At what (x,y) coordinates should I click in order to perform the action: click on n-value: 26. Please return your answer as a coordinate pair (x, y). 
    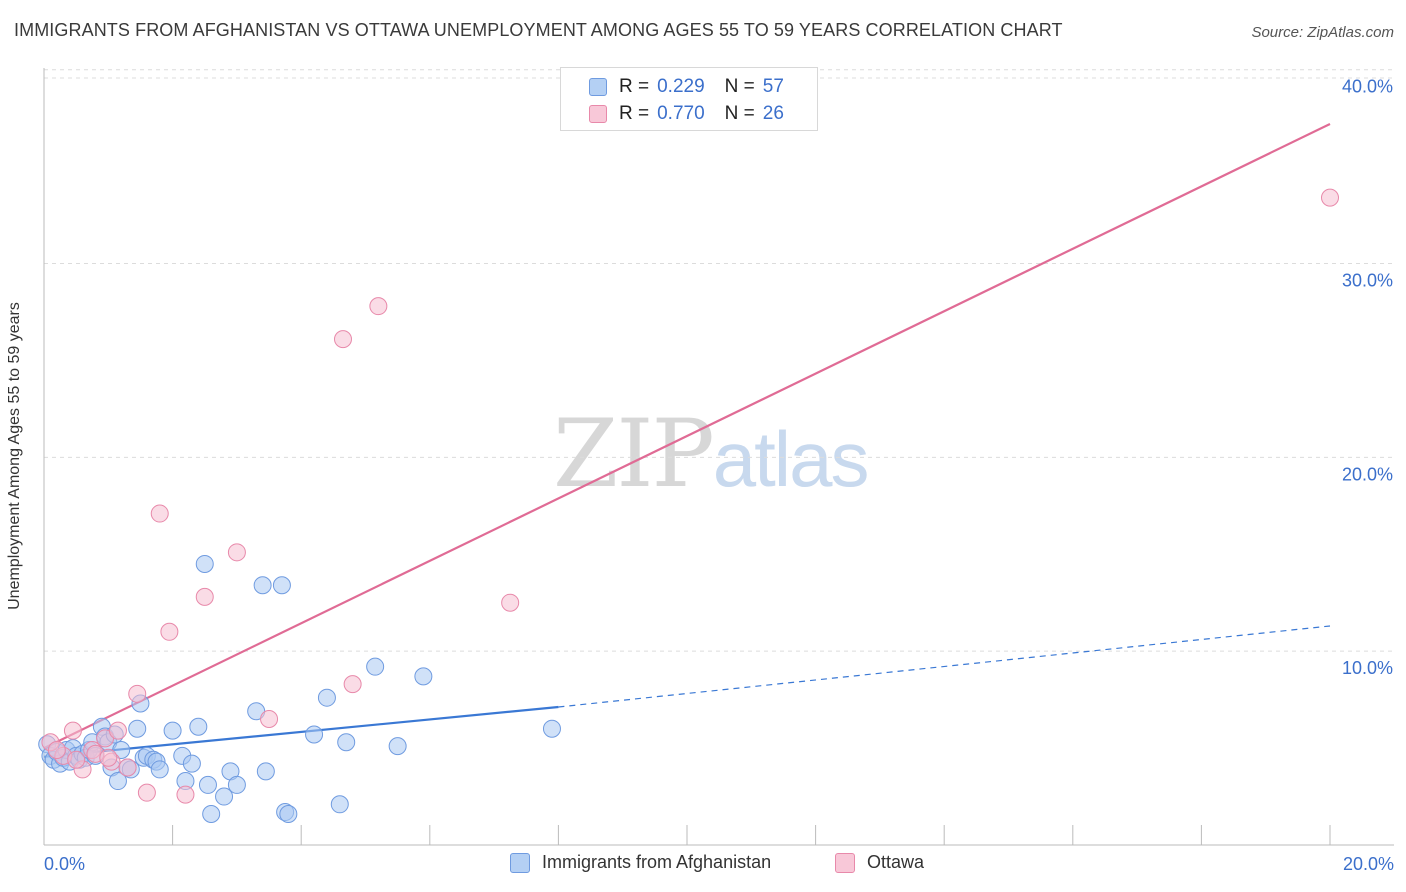
    Looking at the image, I should click on (773, 113).